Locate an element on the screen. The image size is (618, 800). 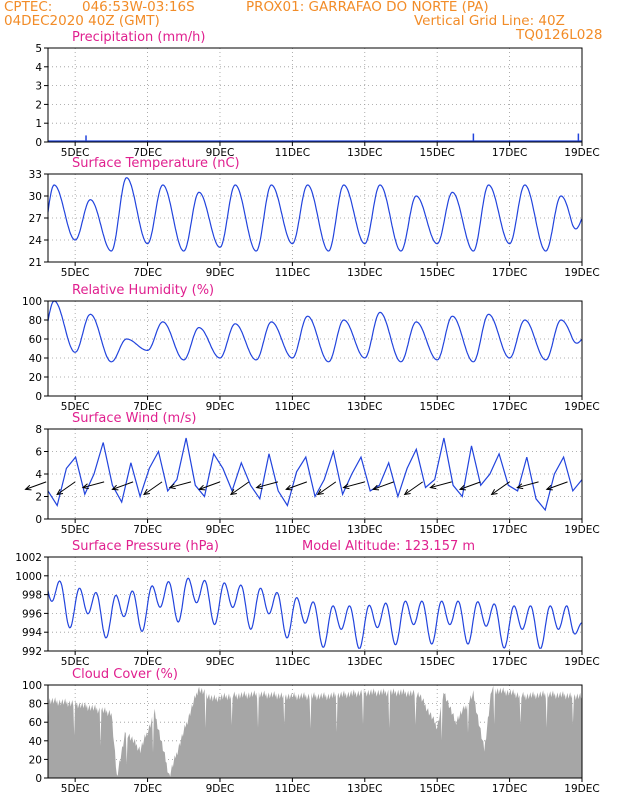
y-tick-label: 1 is located at coordinates (38, 124).